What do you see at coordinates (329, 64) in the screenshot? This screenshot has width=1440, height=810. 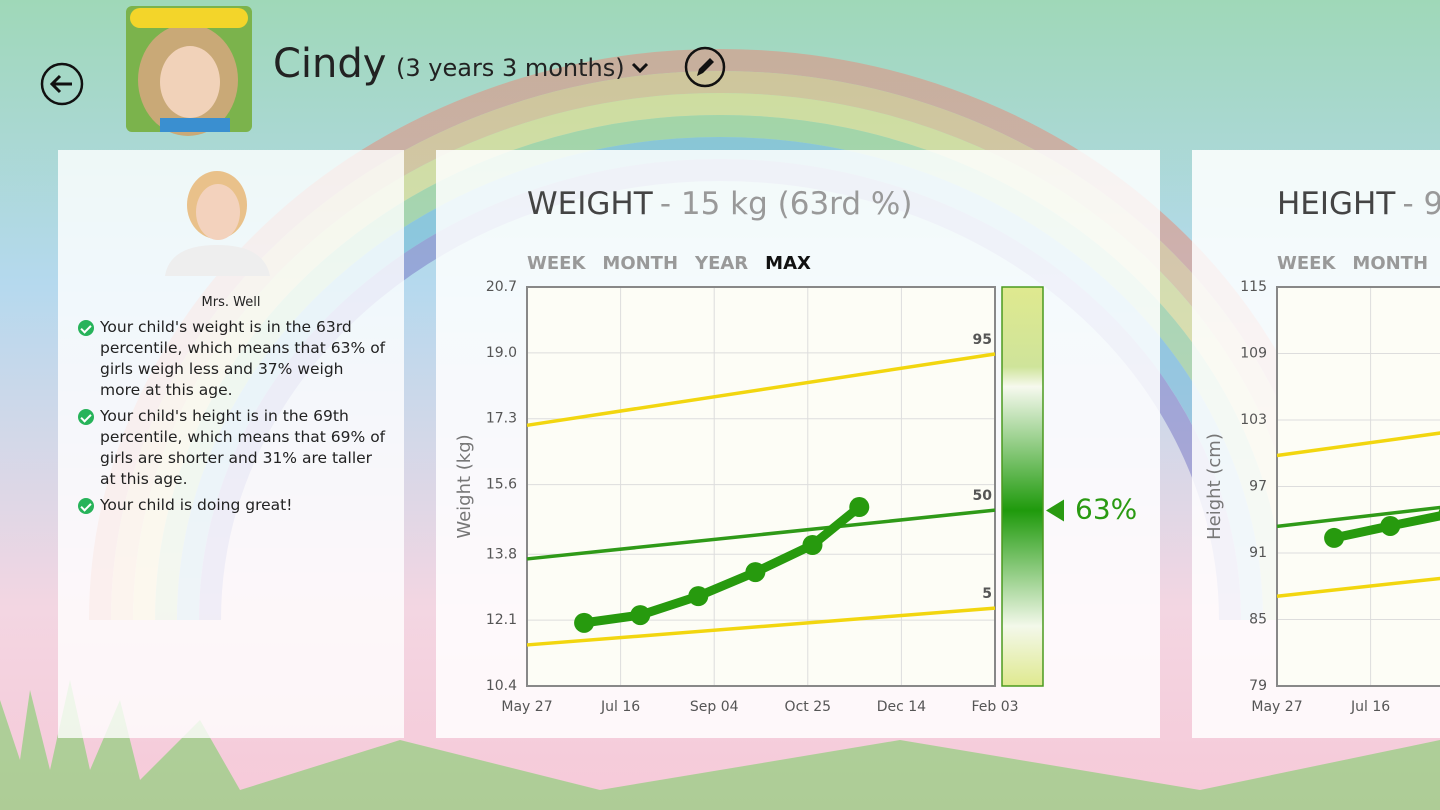 I see `child-name: Cindy` at bounding box center [329, 64].